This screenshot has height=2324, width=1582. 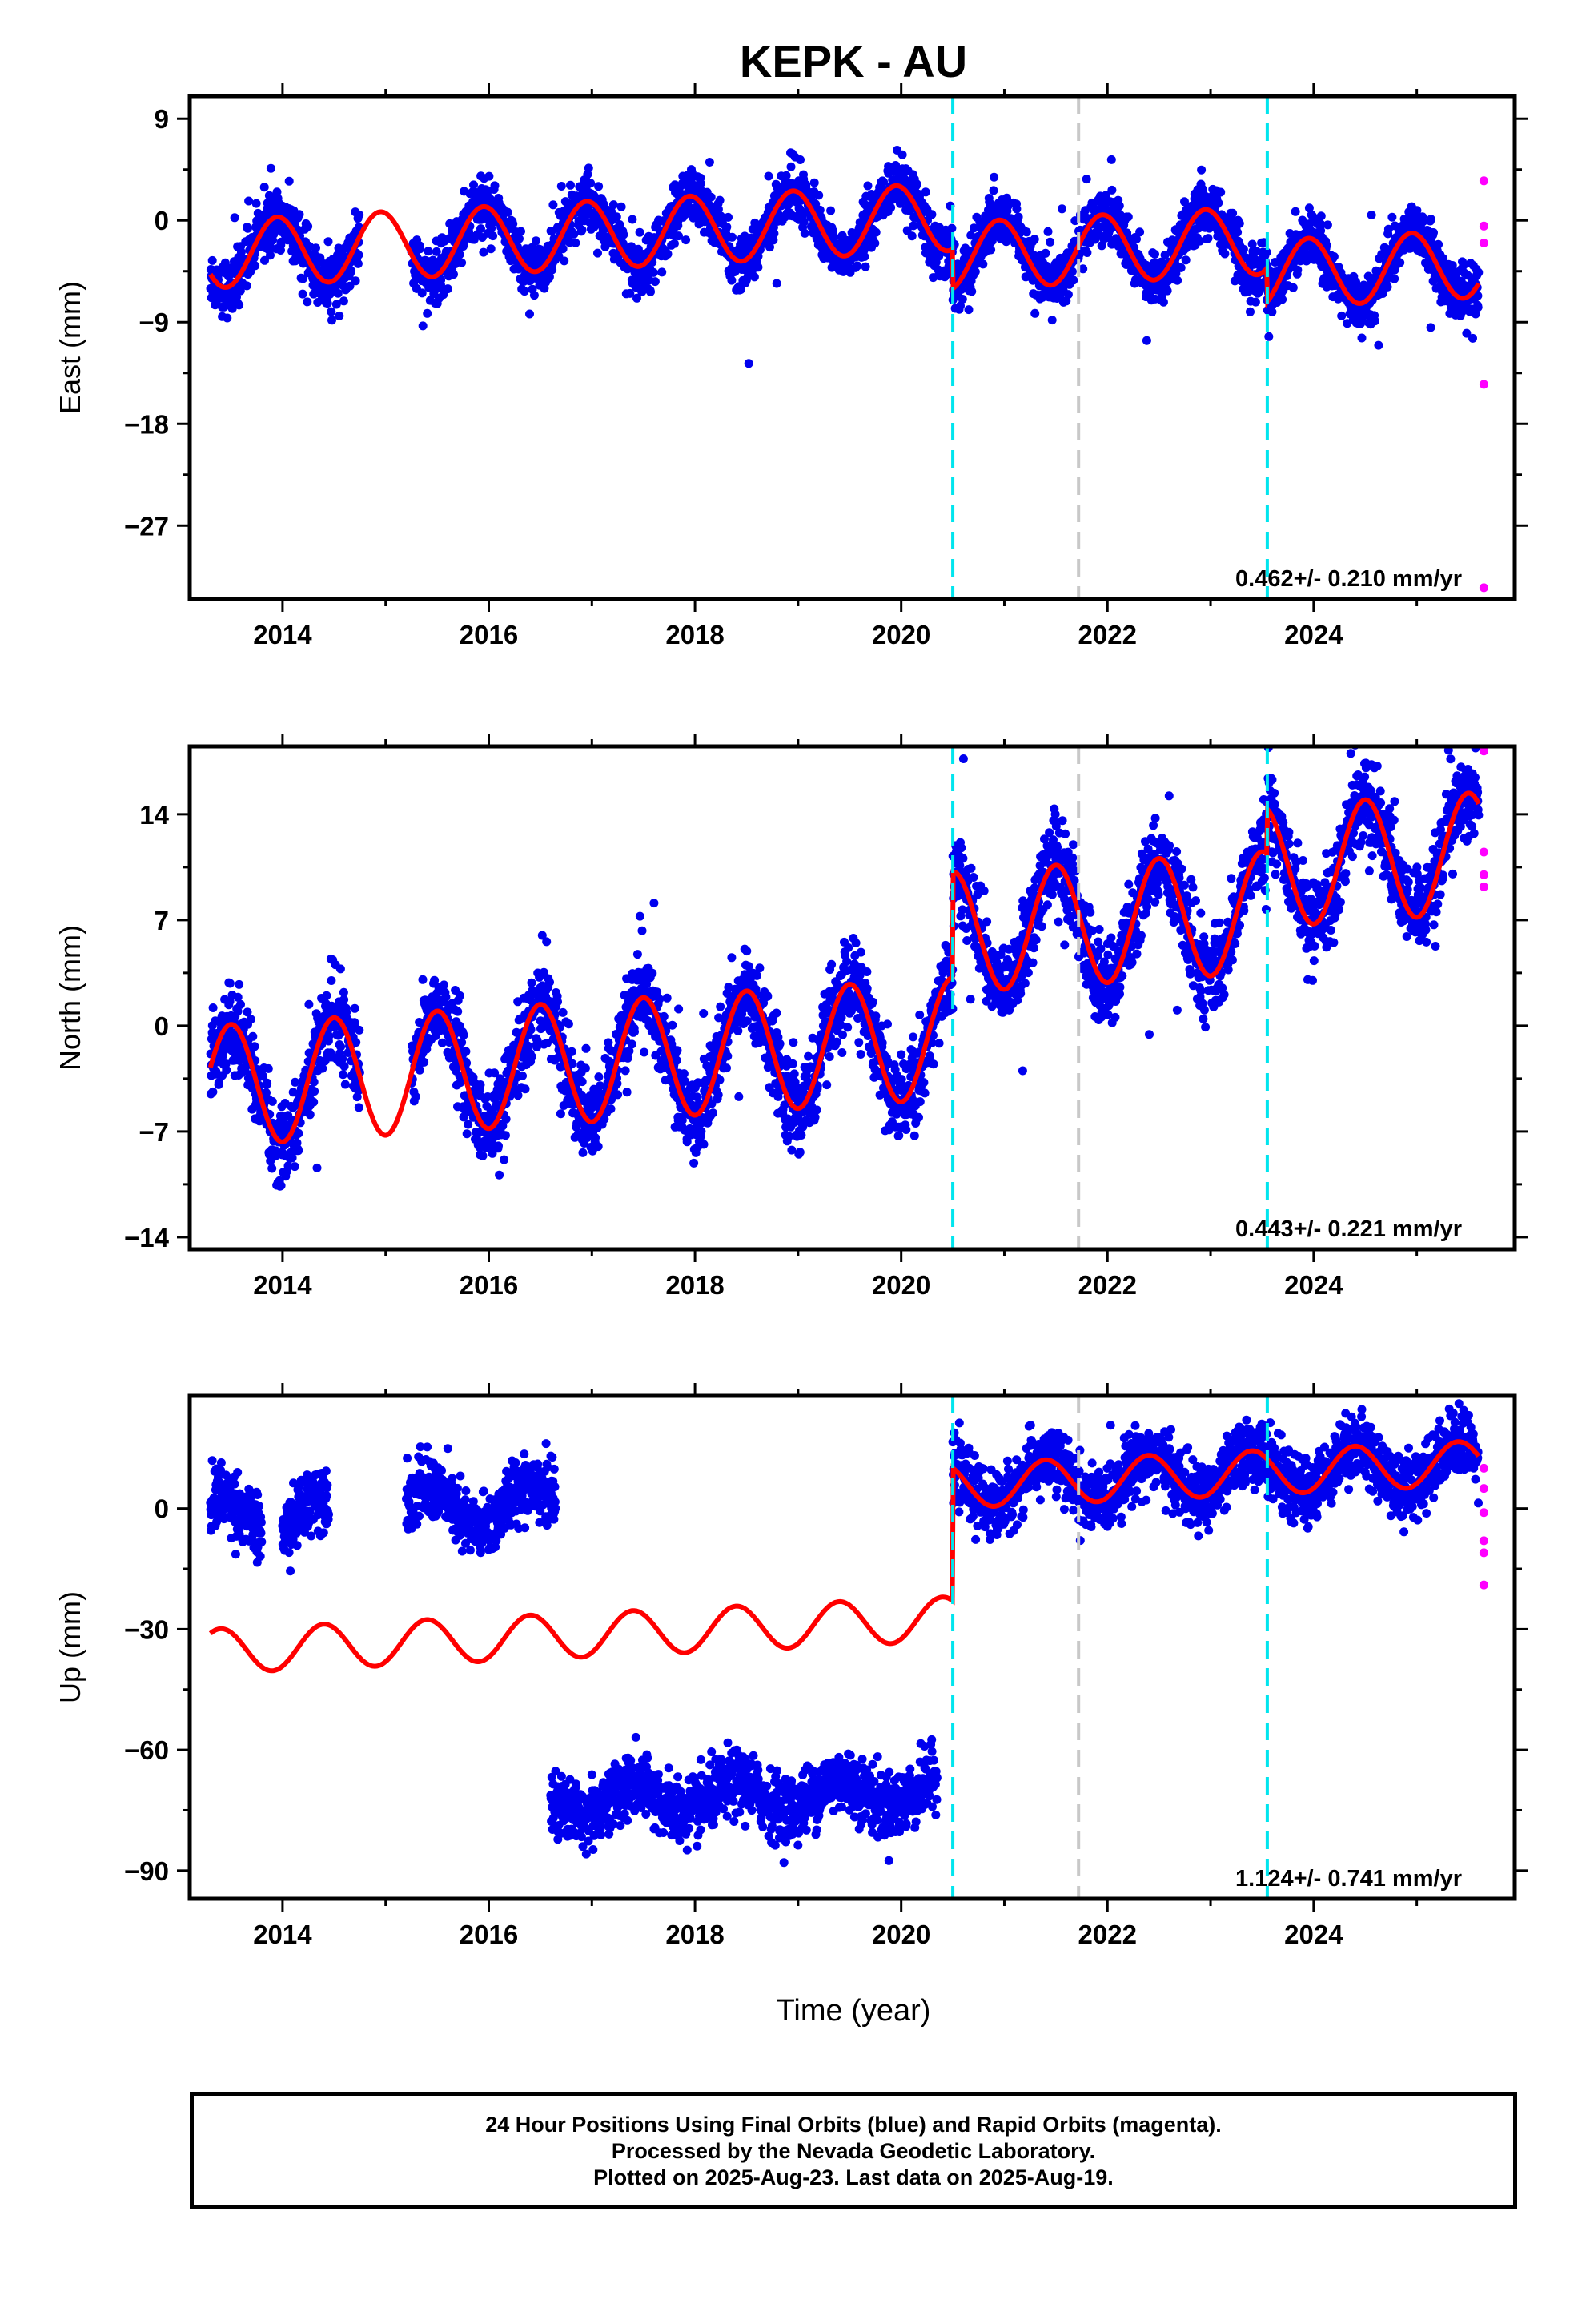 I want to click on y-tick-label: −18, so click(x=146, y=424).